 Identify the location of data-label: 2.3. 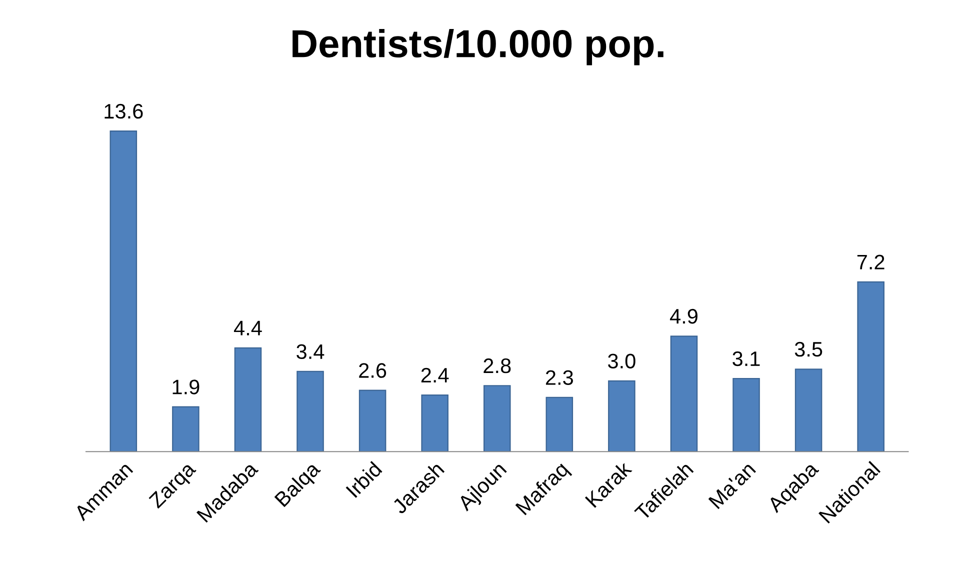
(559, 377).